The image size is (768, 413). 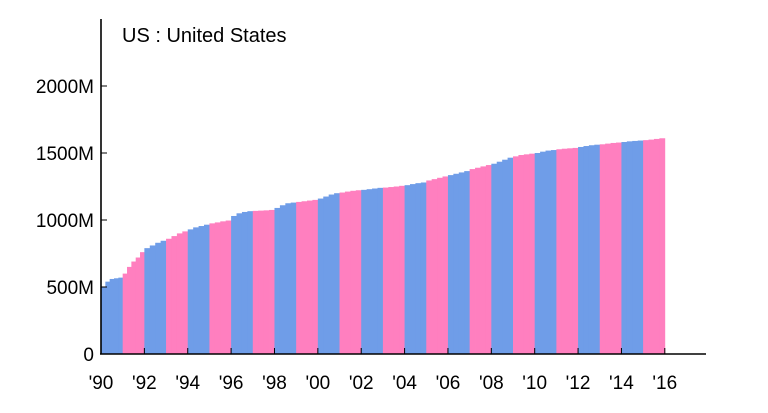 What do you see at coordinates (187, 383) in the screenshot?
I see `x-tick-label: '94` at bounding box center [187, 383].